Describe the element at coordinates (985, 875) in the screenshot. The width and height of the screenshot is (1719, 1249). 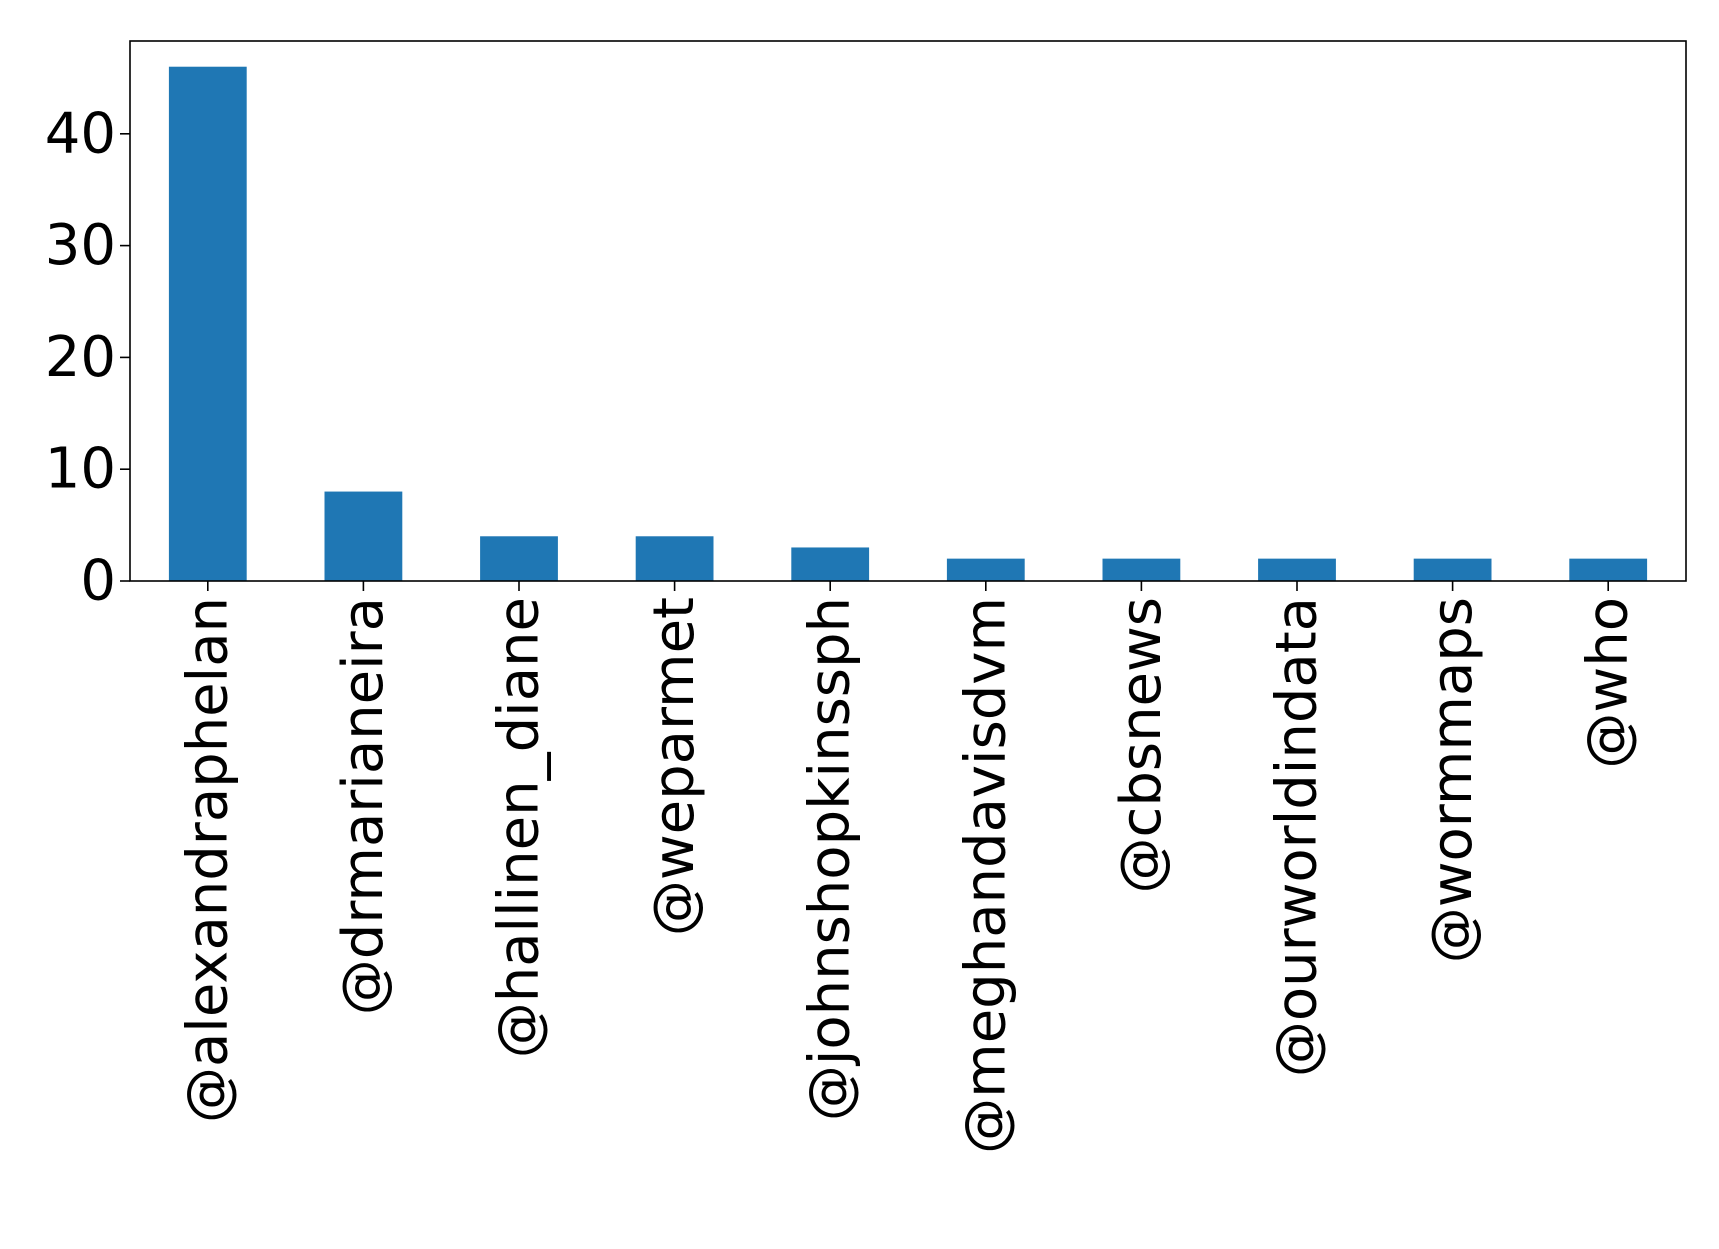
I see `x-tick-label: @meghandavisdvm` at that location.